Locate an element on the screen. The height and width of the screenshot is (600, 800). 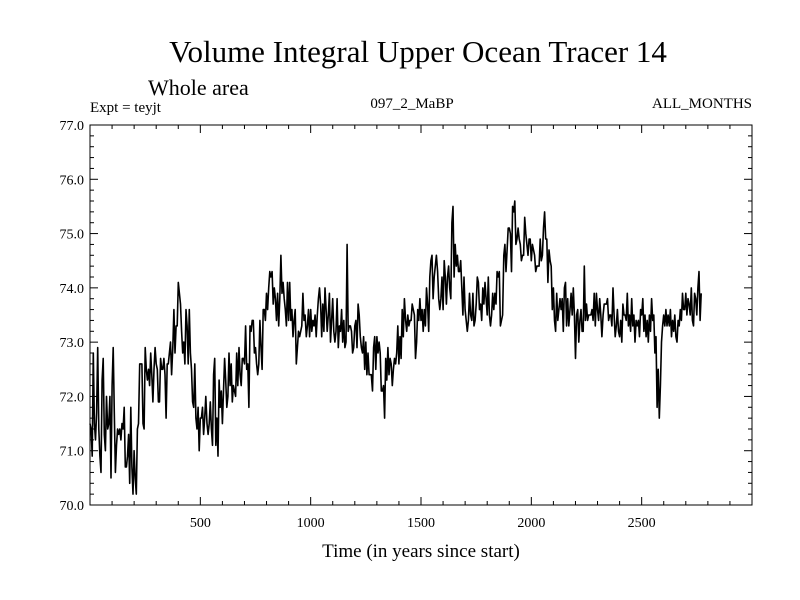
run-label: 097_2_MaBP is located at coordinates (411, 104).